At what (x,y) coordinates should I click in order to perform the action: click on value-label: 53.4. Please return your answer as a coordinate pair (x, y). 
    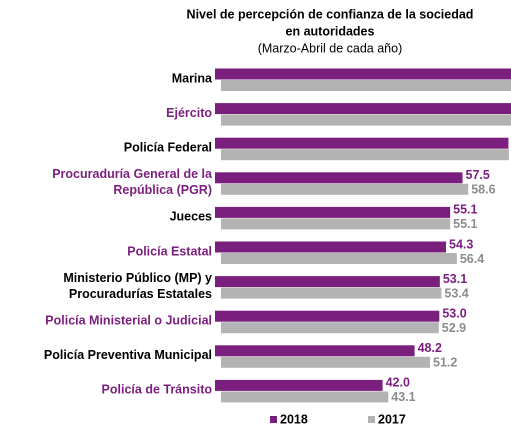
    Looking at the image, I should click on (456, 293).